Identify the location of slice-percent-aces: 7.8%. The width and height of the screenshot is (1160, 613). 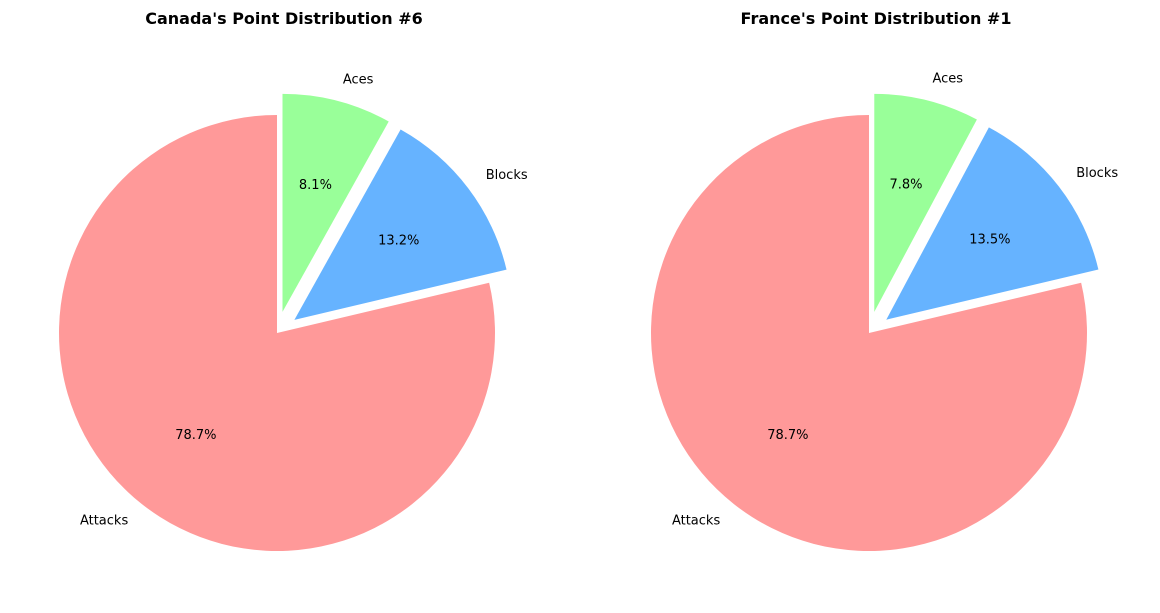
(906, 184).